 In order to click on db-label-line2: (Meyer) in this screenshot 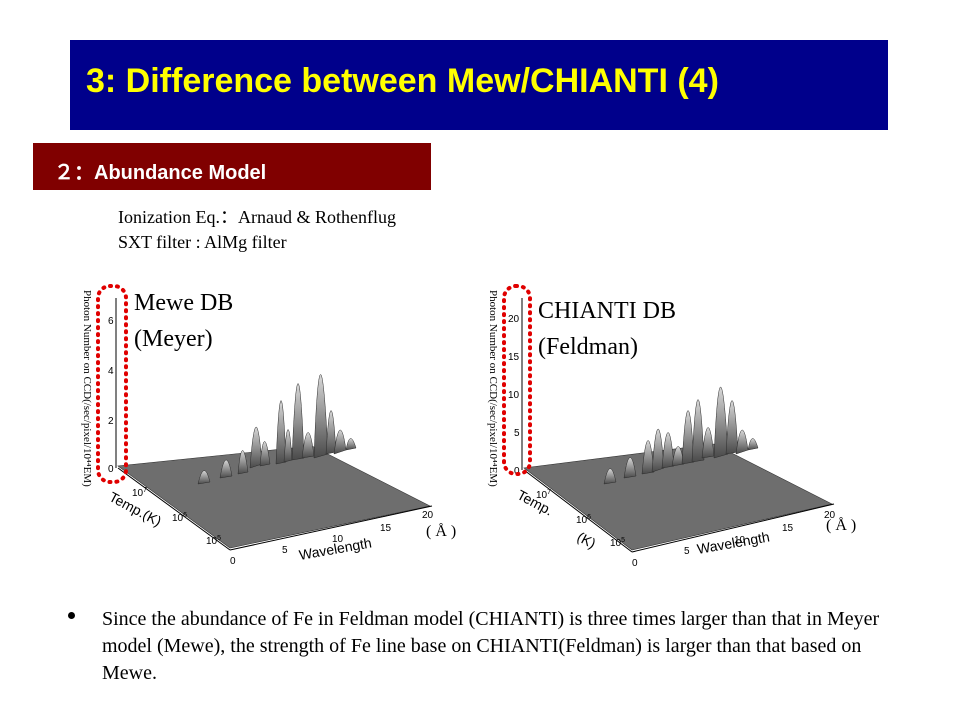, I will do `click(173, 339)`.